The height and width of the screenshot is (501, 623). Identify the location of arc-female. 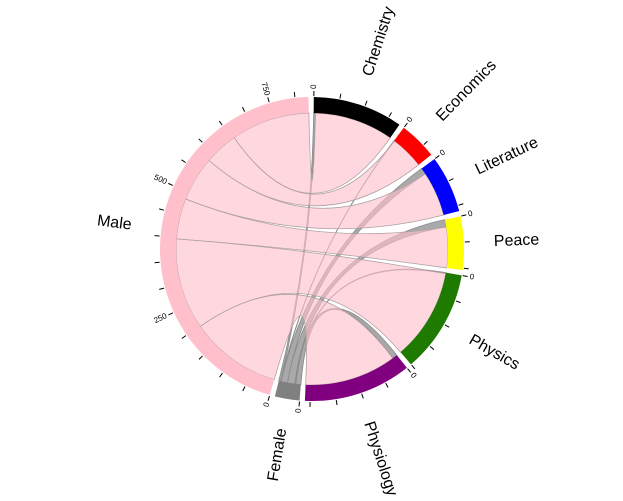
(287, 390).